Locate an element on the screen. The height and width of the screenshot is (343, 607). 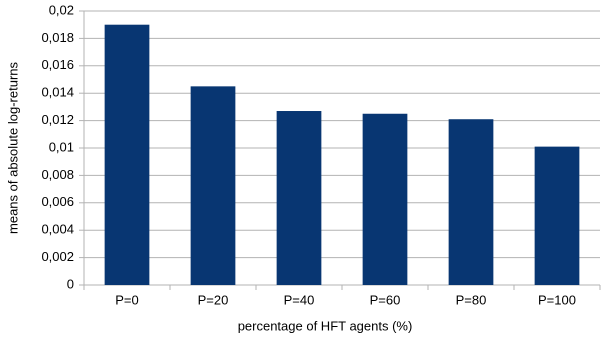
y-tick-label: 0,016 is located at coordinates (57, 64).